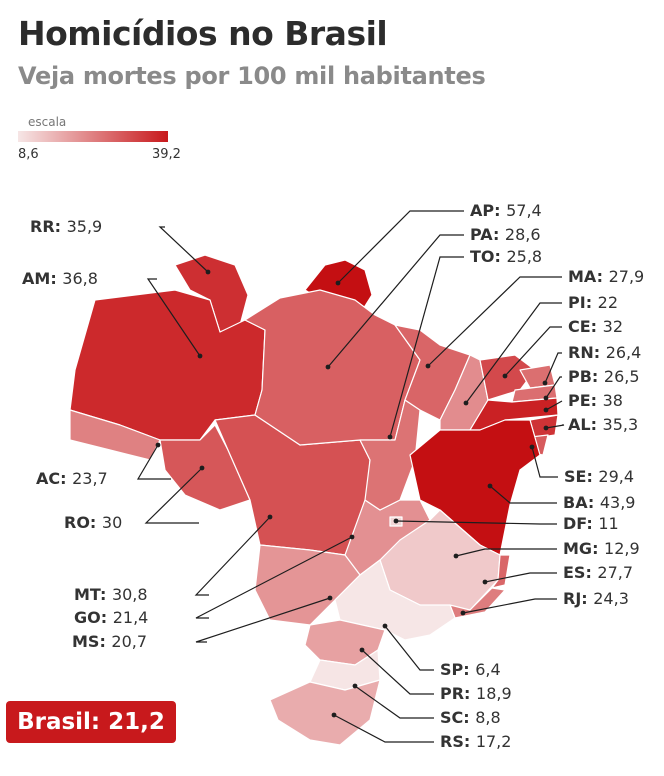  I want to click on brasil-total-badge: Brasil: 21,2, so click(91, 722).